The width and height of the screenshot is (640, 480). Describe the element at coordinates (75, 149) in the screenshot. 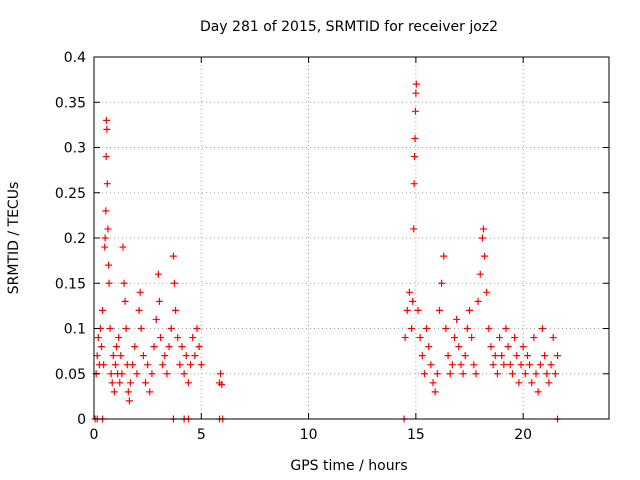

I see `y-tick-label: 0.3` at that location.